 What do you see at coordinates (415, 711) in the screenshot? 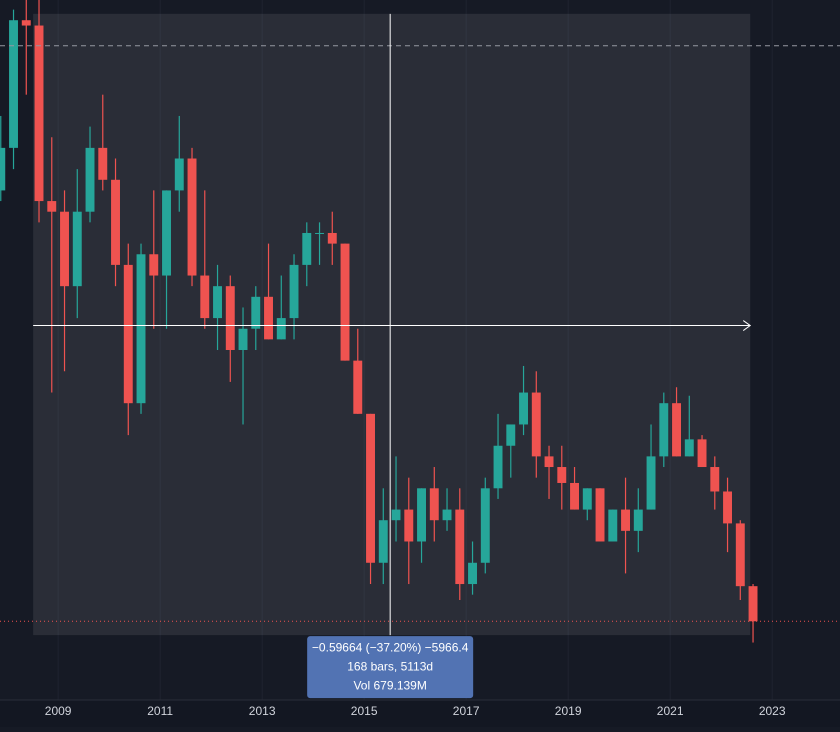
I see `x-axis: 2009 2011 2013 2015 2017 2019 2021 2023` at bounding box center [415, 711].